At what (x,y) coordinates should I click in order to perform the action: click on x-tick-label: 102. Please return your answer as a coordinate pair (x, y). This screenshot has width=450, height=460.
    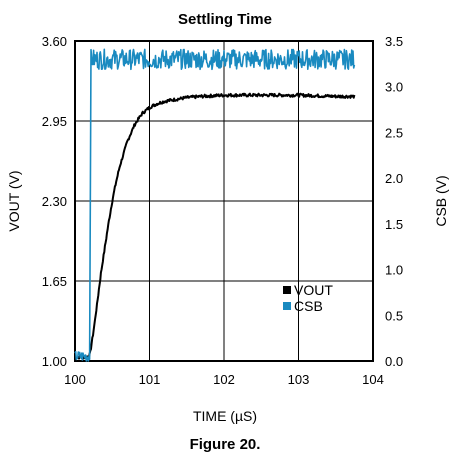
    Looking at the image, I should click on (224, 379).